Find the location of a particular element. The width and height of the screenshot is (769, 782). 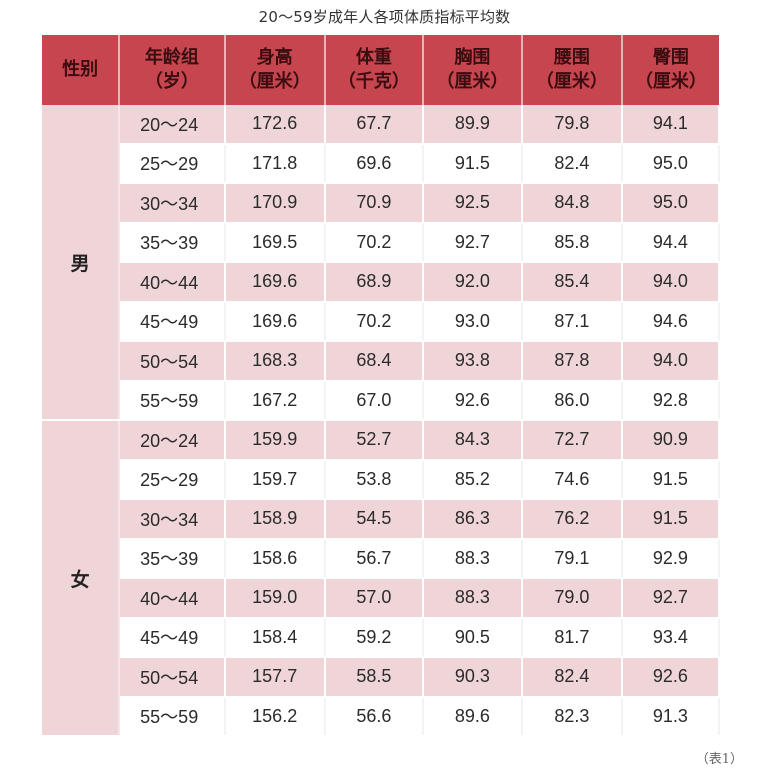

header-height: 身高 （厘米） is located at coordinates (275, 70).